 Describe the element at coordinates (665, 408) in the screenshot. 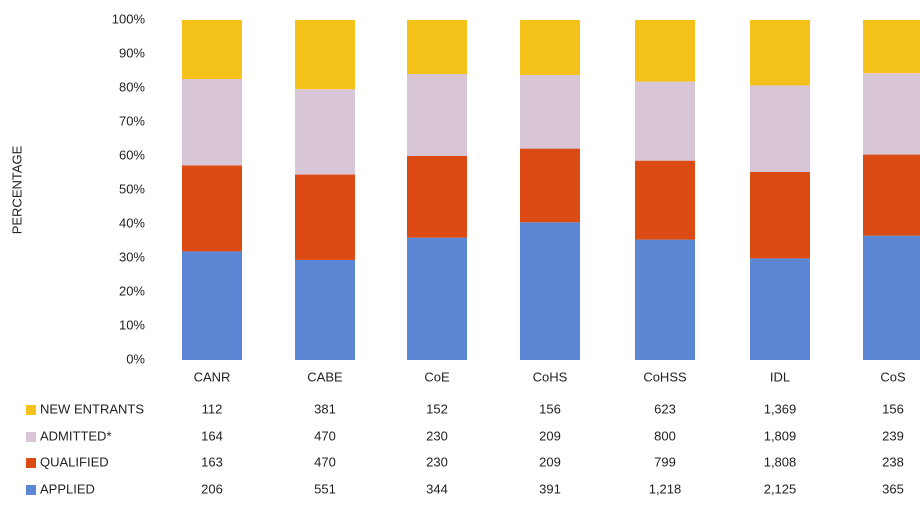

I see `table-cell: 623` at that location.